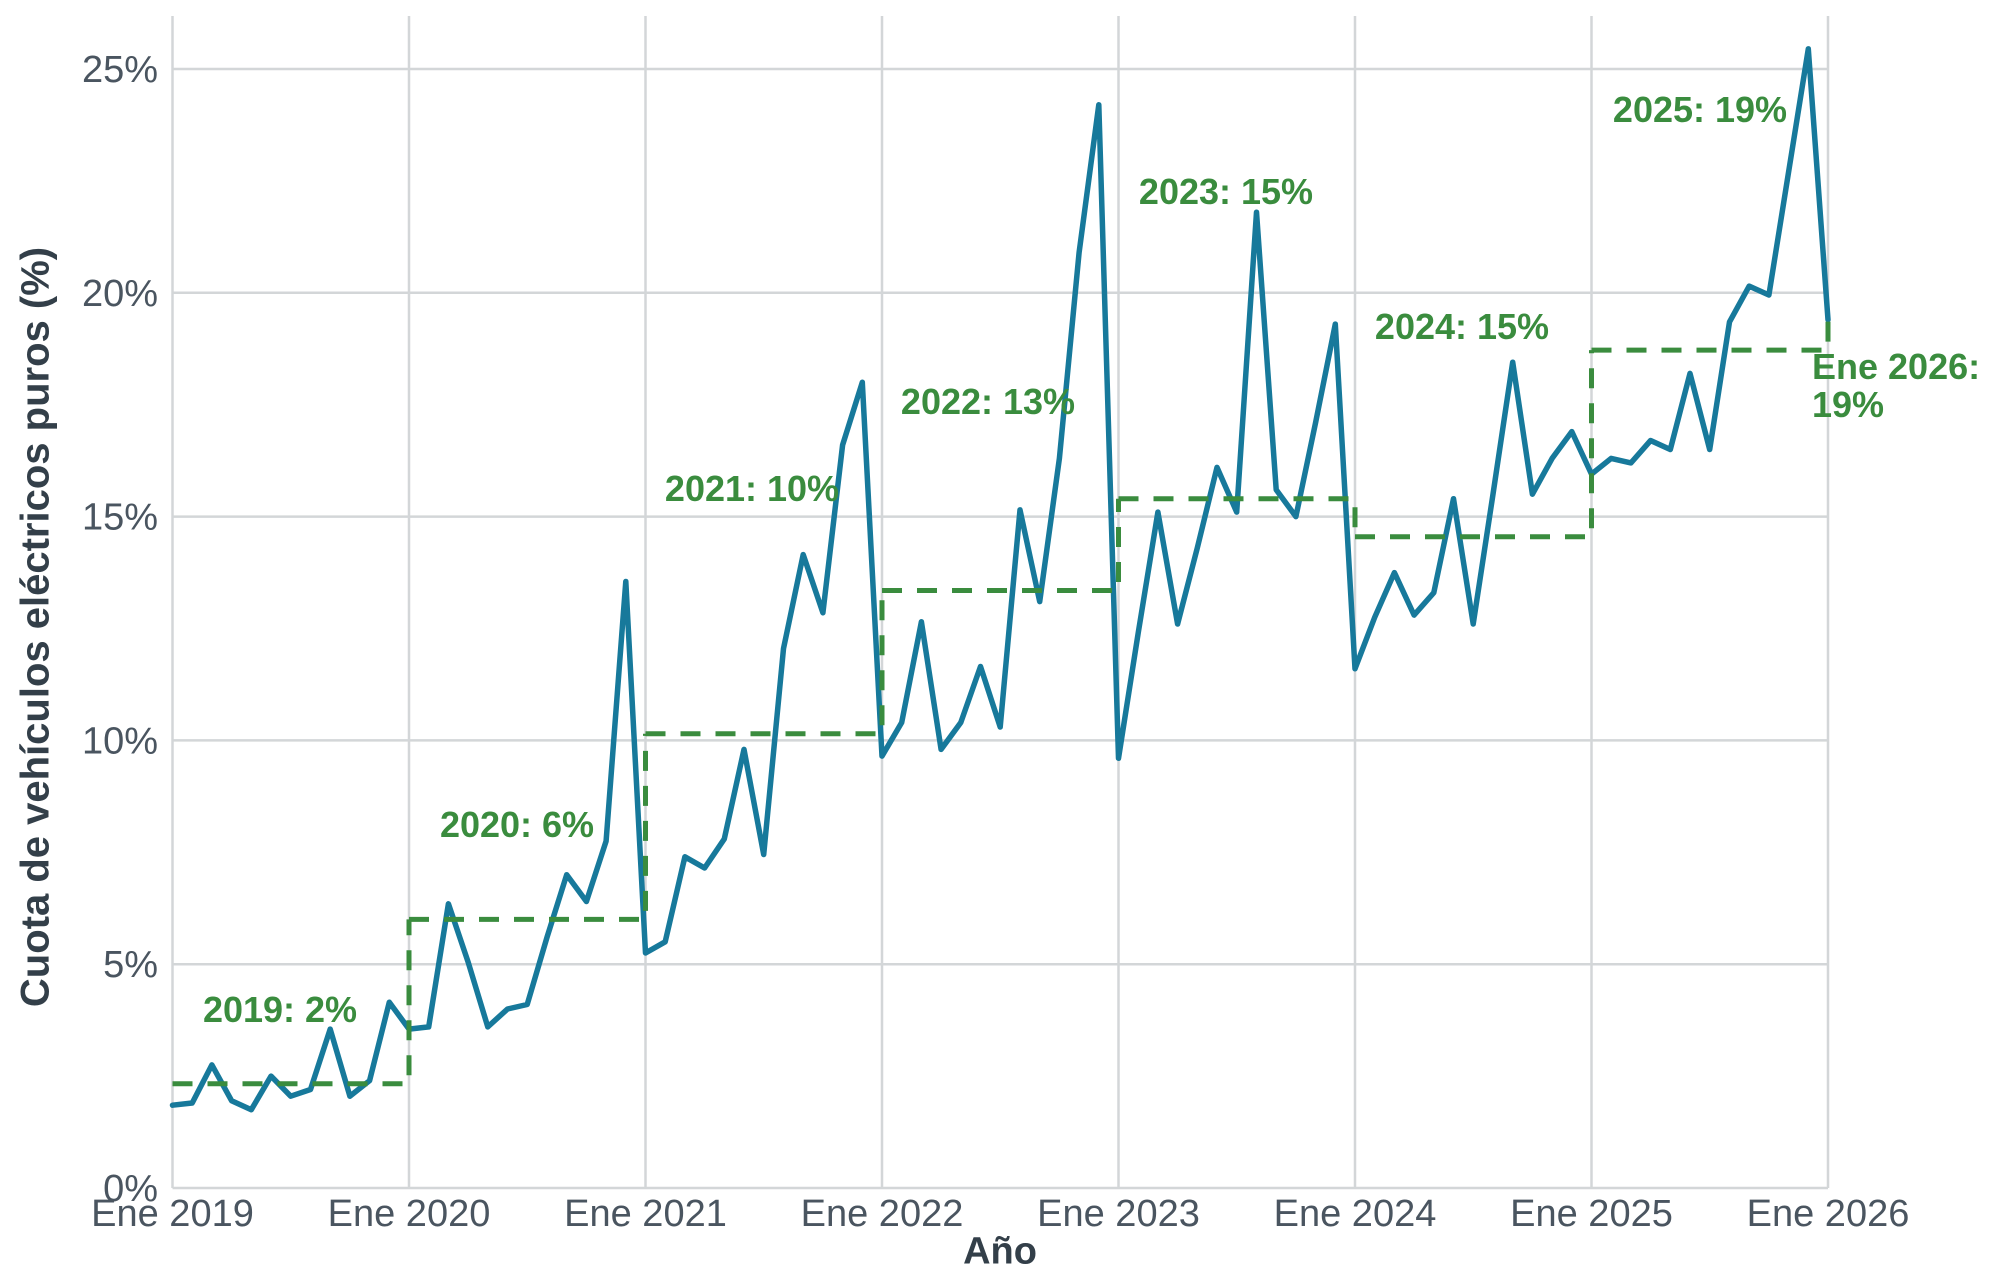  I want to click on year-average-annotation-2019: 2019: 2%, so click(280, 1009).